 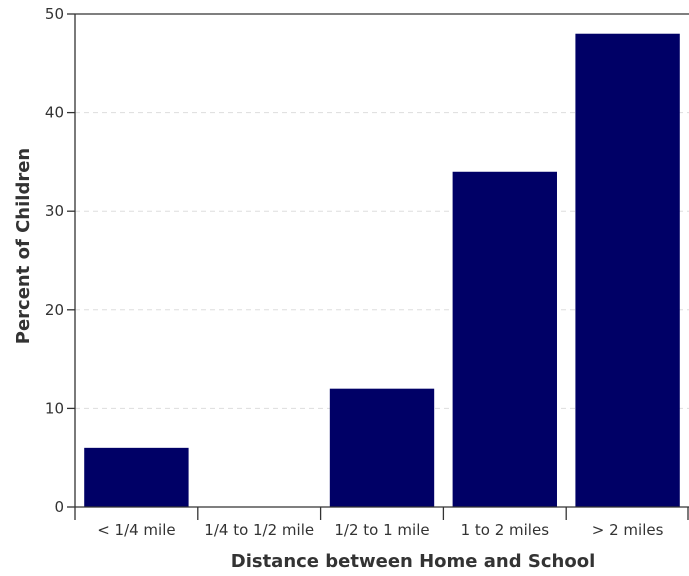 What do you see at coordinates (381, 530) in the screenshot?
I see `x-tick-label: 1/2 to 1 mile` at bounding box center [381, 530].